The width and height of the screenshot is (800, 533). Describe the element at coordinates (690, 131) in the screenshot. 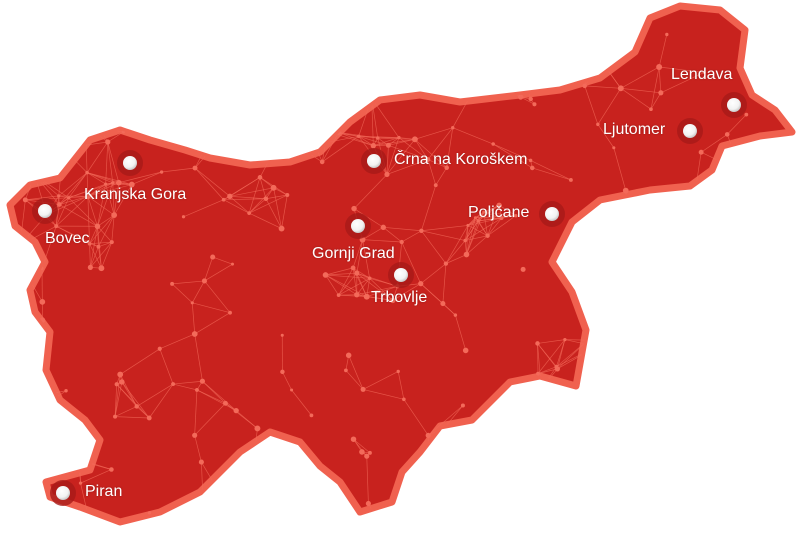

I see `city-marker-ljutomer` at that location.